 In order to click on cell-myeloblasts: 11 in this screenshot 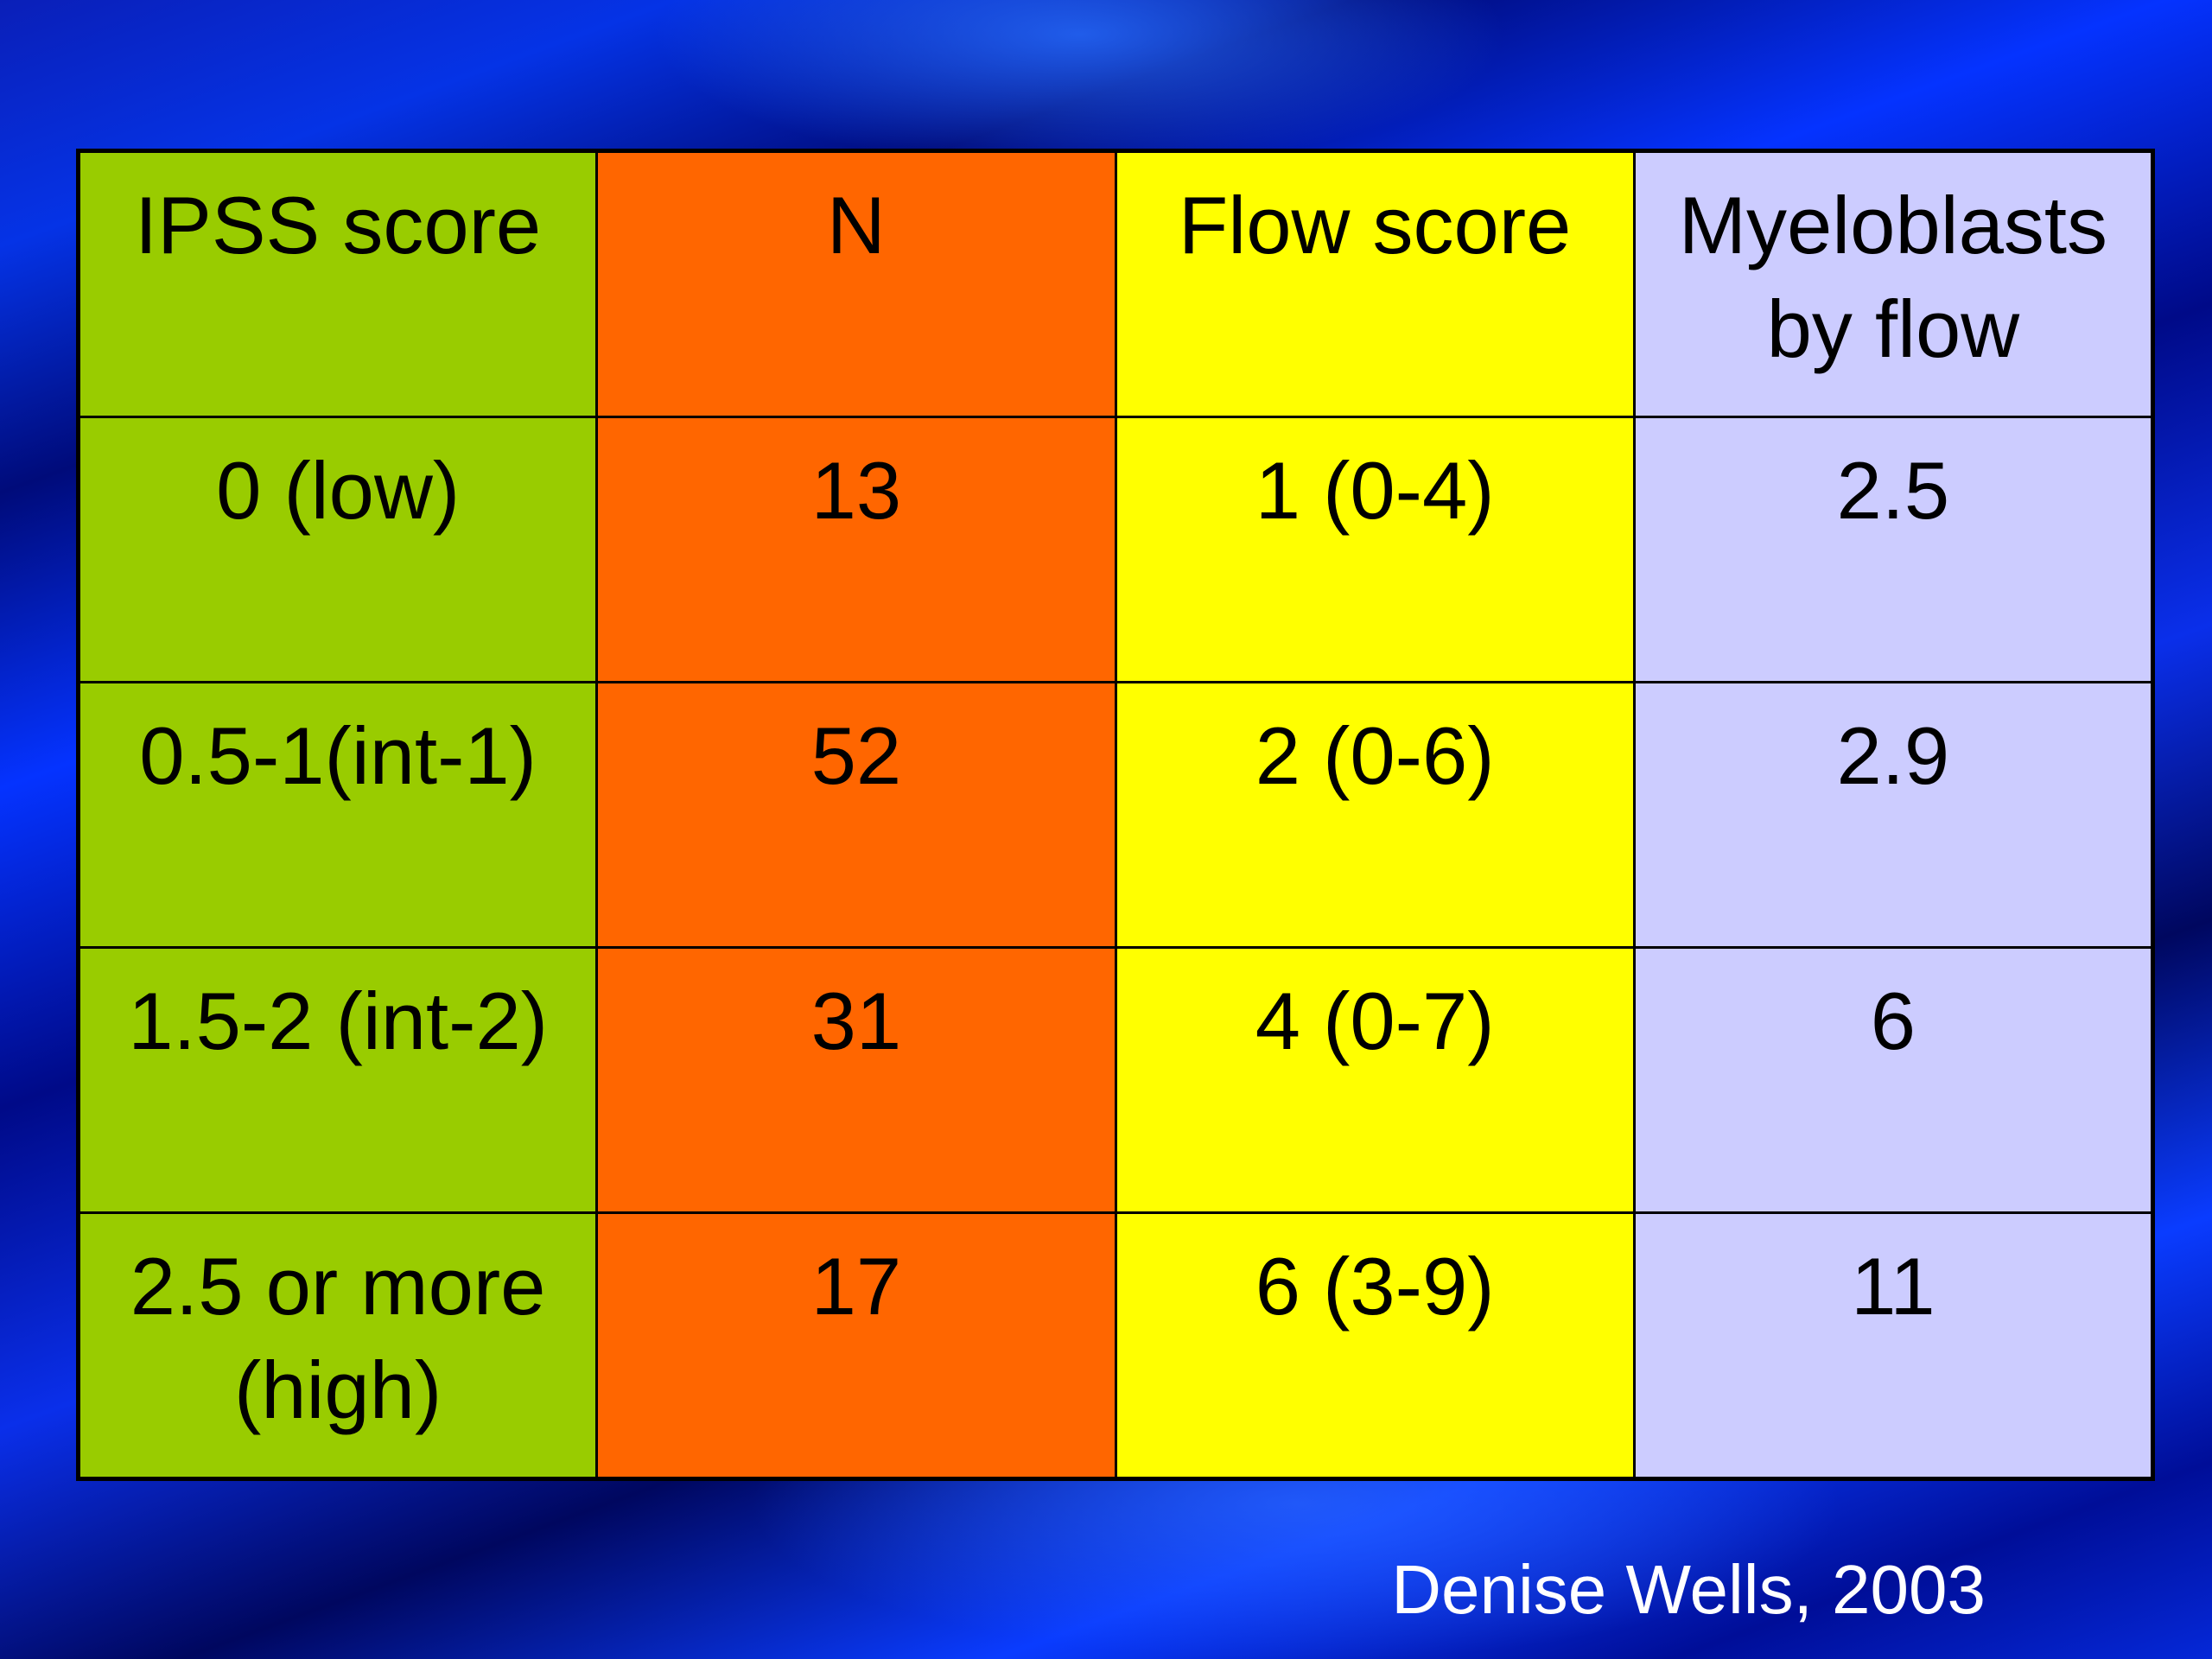, I will do `click(1893, 1345)`.